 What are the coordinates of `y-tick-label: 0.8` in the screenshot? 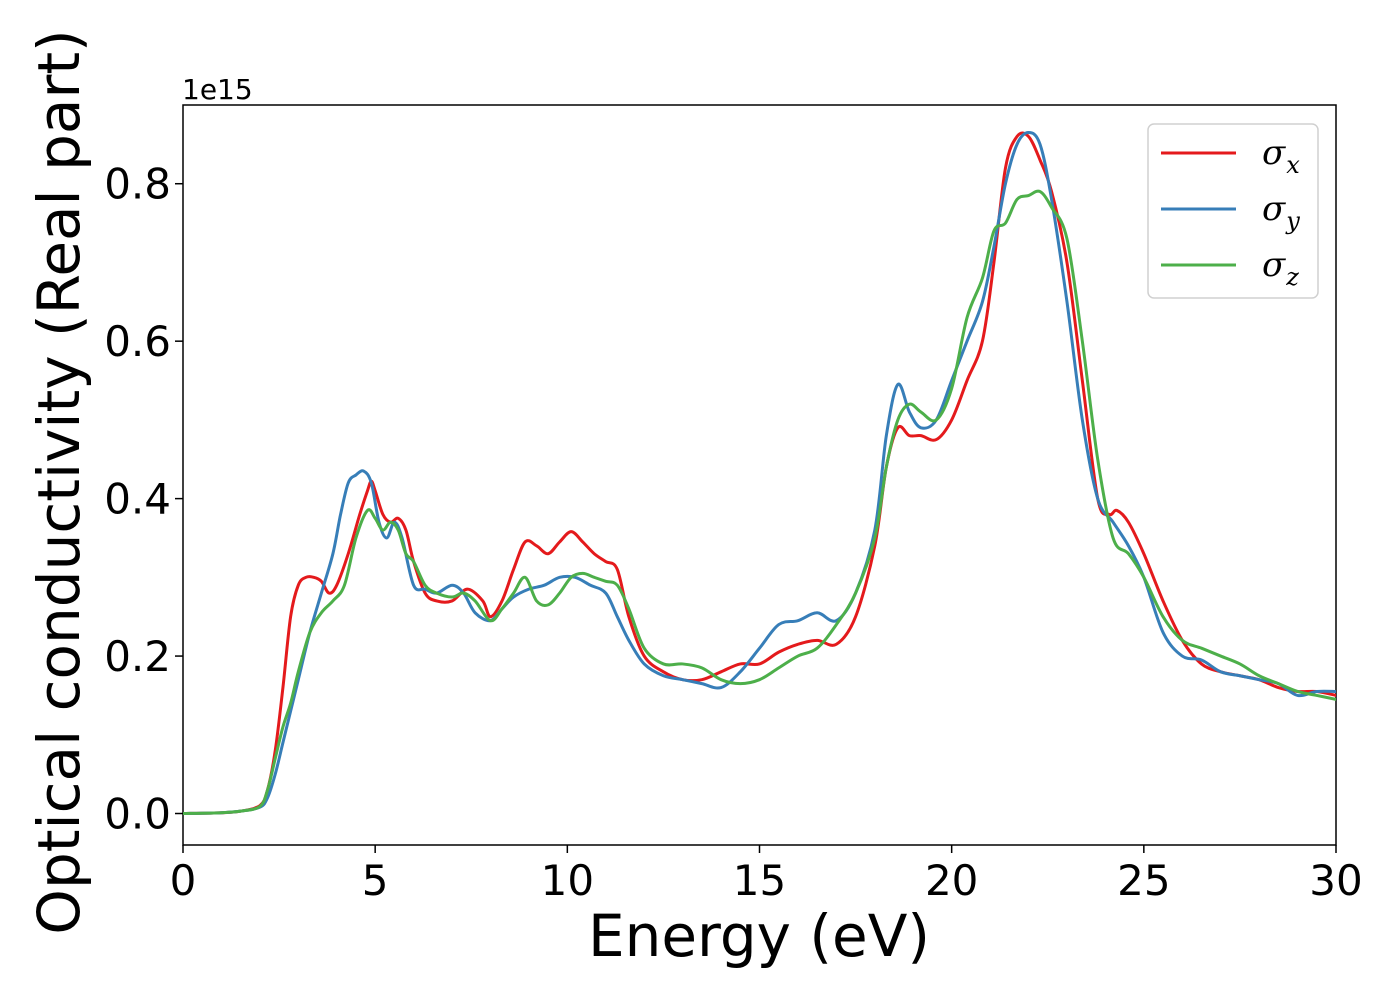 It's located at (137, 184).